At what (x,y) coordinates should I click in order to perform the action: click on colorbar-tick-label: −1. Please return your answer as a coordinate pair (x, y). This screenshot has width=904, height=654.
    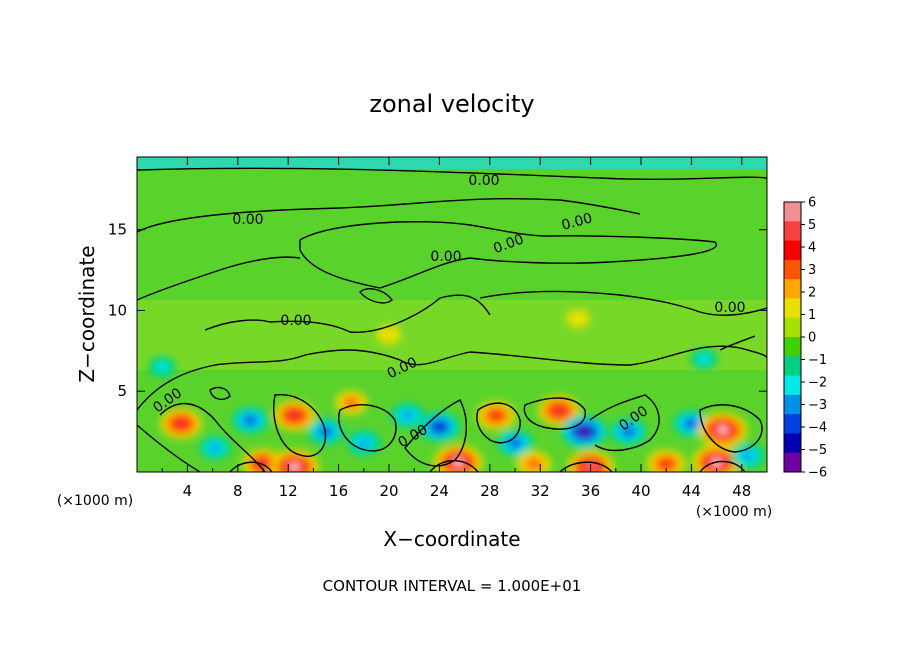
    Looking at the image, I should click on (817, 360).